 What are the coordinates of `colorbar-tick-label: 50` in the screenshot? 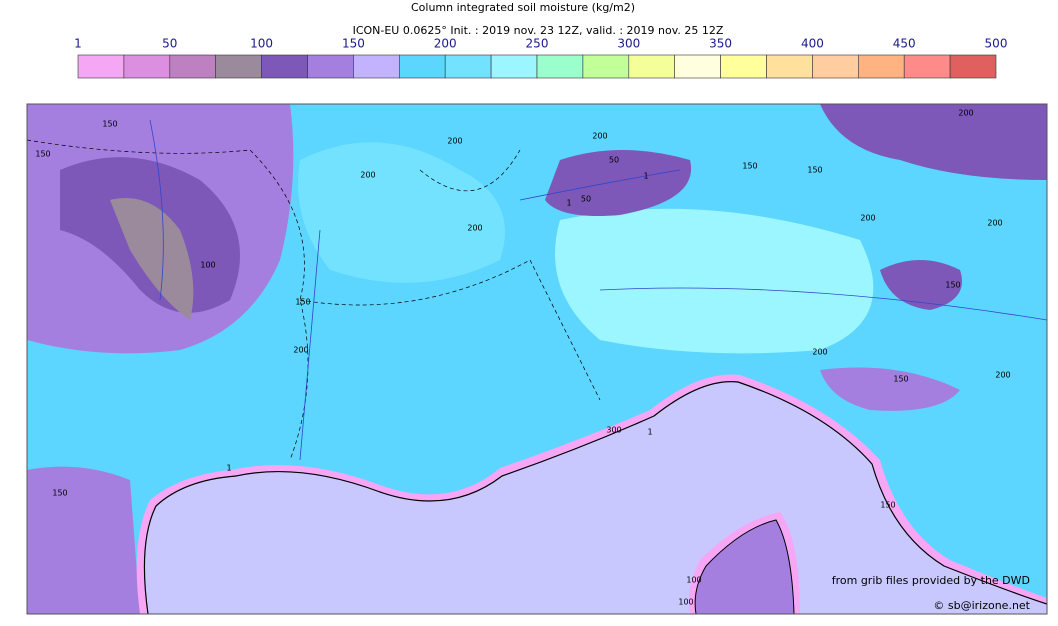 It's located at (169, 44).